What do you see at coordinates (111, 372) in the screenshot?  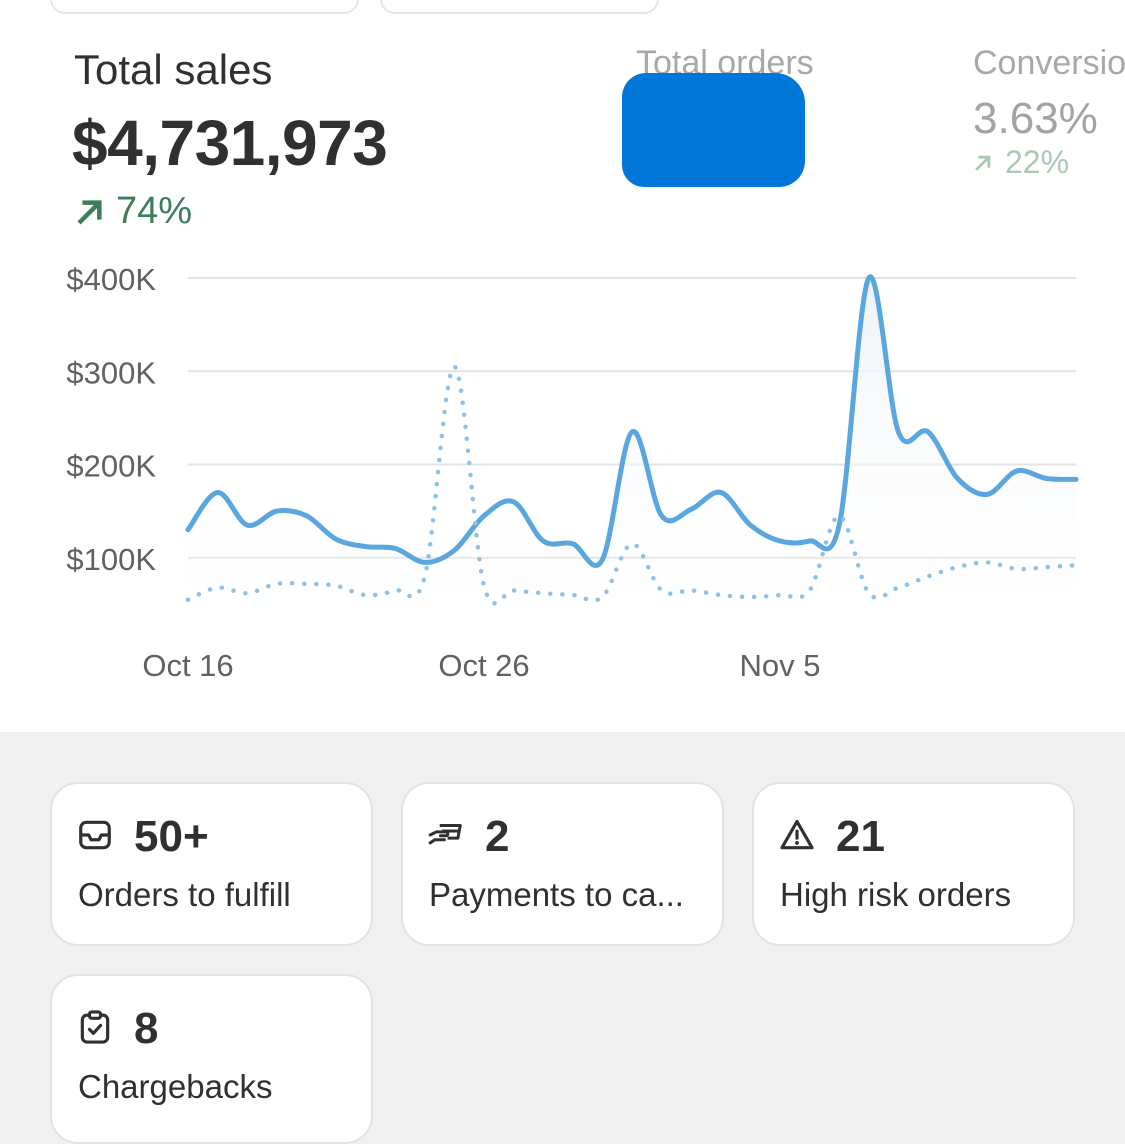 I see `y-tick-label: $300K` at bounding box center [111, 372].